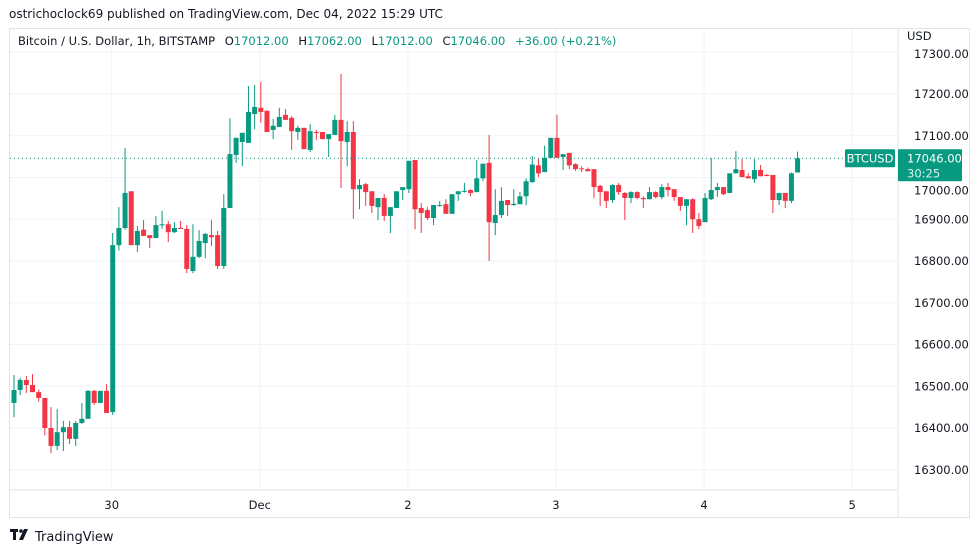 The width and height of the screenshot is (979, 555). What do you see at coordinates (941, 428) in the screenshot?
I see `y-tick-label: 16400.00` at bounding box center [941, 428].